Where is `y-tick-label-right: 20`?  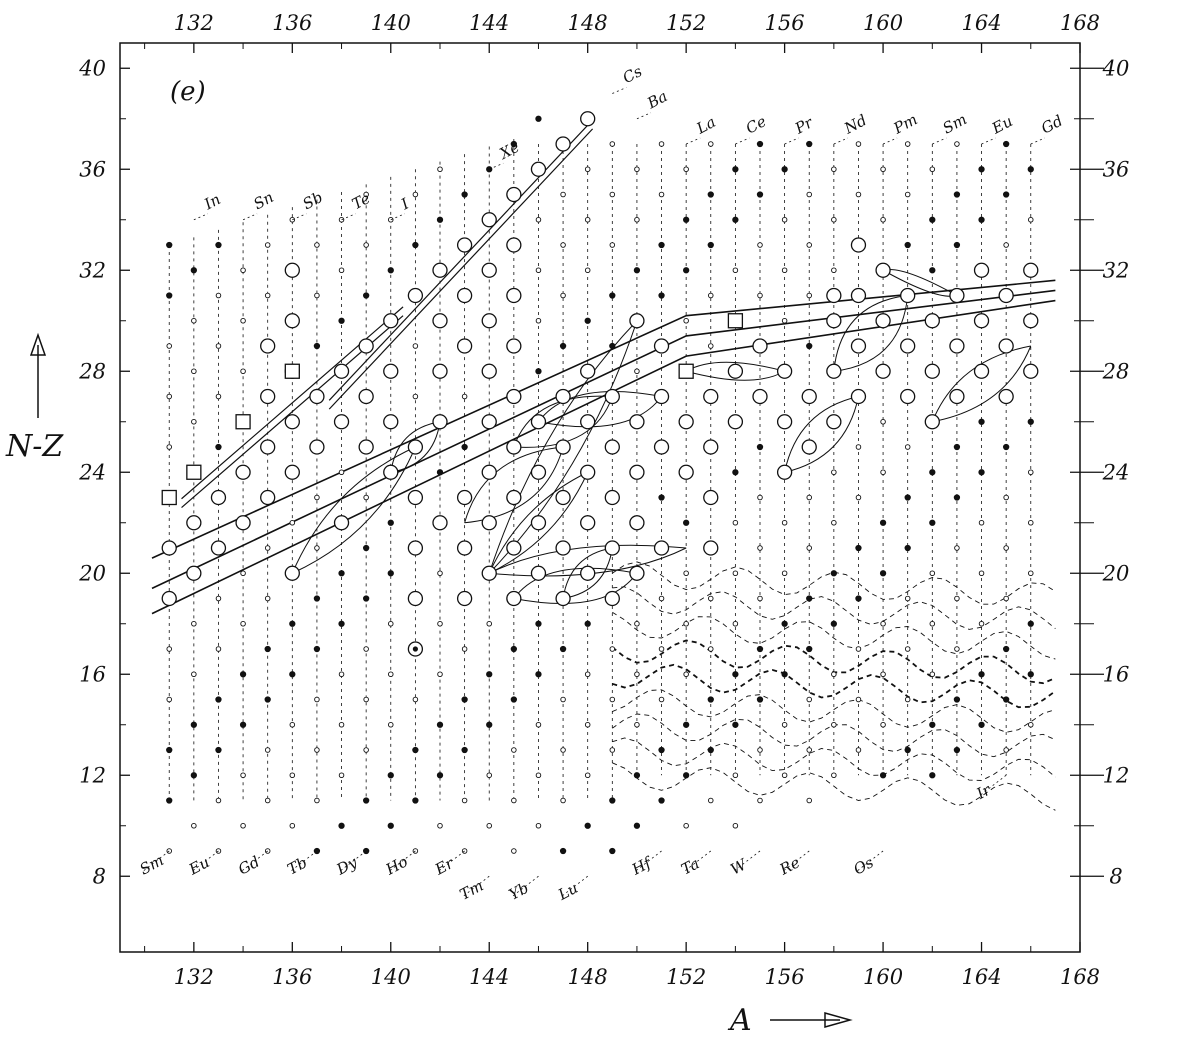
y-tick-label-right: 20 is located at coordinates (1116, 573).